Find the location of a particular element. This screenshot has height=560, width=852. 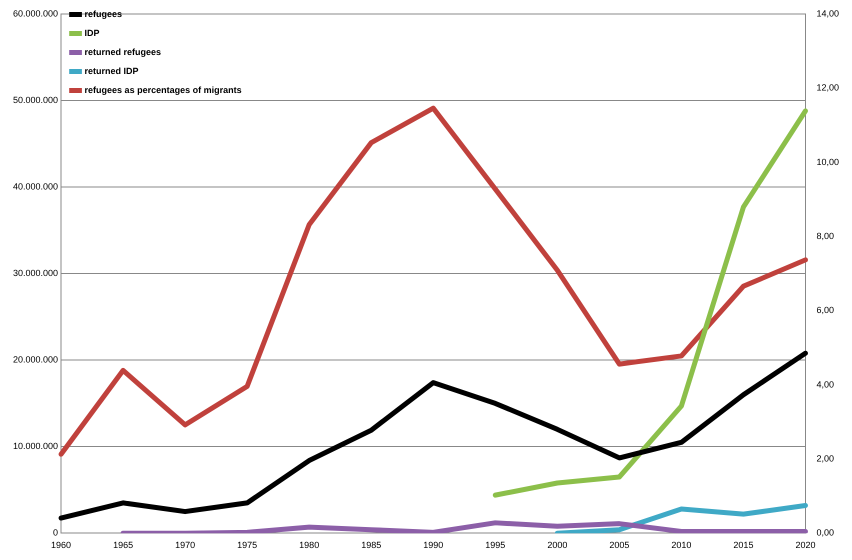

x-tick-label: 1995 is located at coordinates (495, 545).